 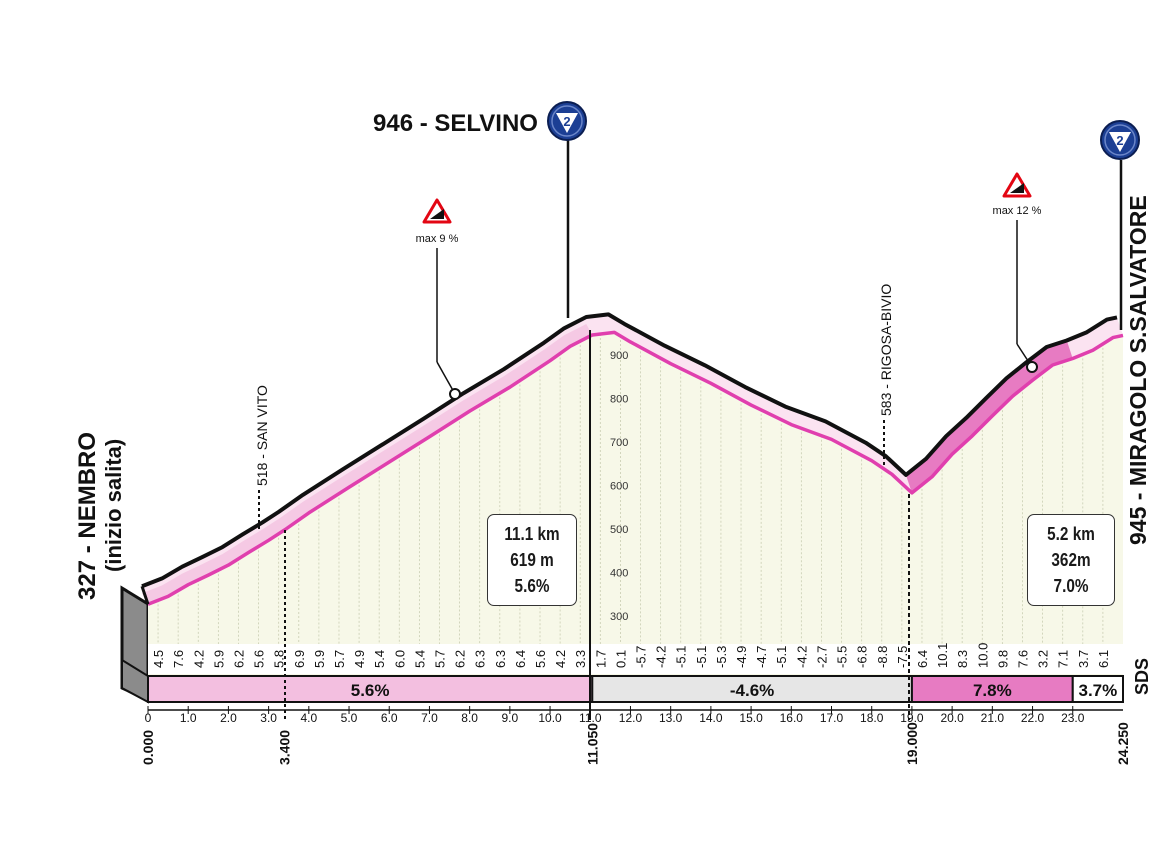 What do you see at coordinates (429, 718) in the screenshot?
I see `km-tick-label: 7.0` at bounding box center [429, 718].